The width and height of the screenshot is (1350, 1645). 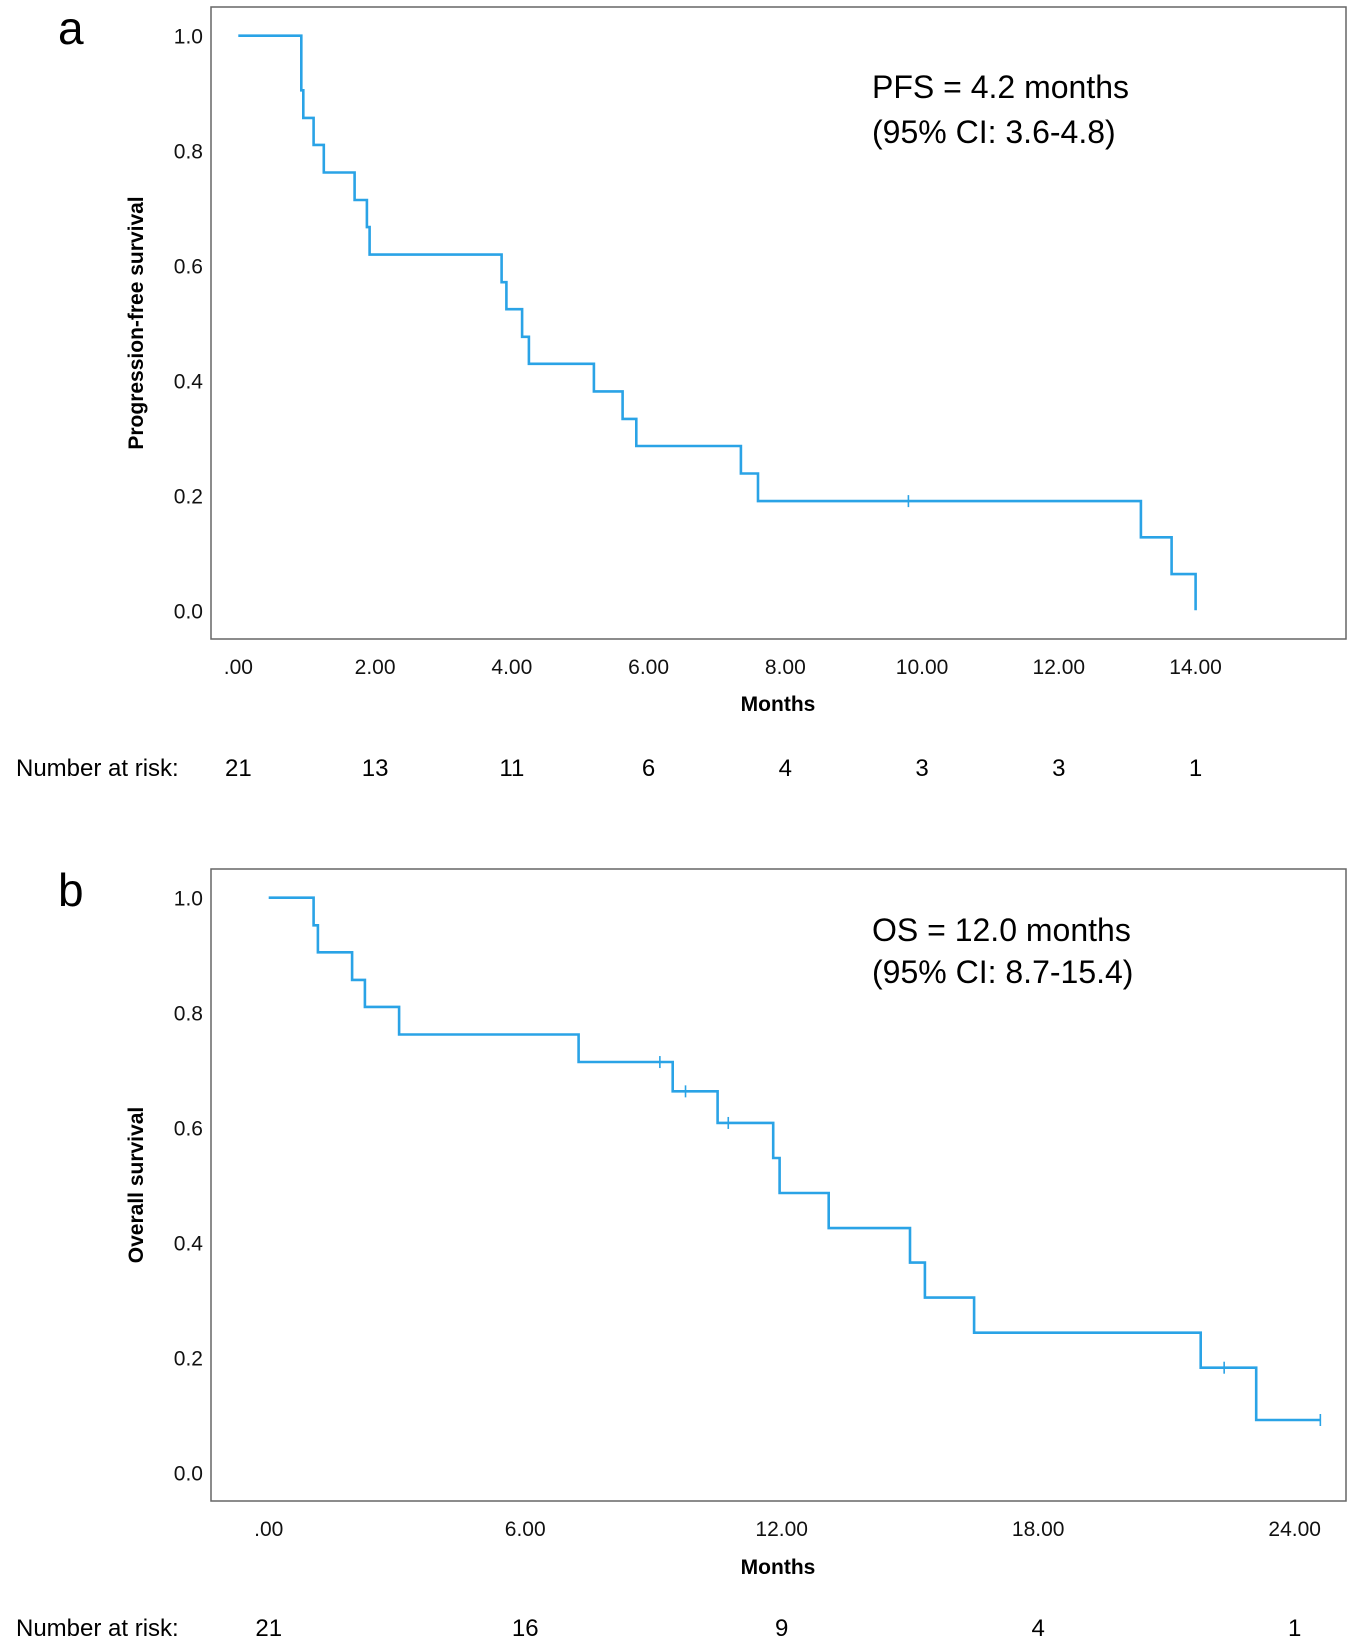 What do you see at coordinates (189, 325) in the screenshot?
I see `panel-a-y-ticks: 0.0 0.2 0.4 0.6 0.8 1.0` at bounding box center [189, 325].